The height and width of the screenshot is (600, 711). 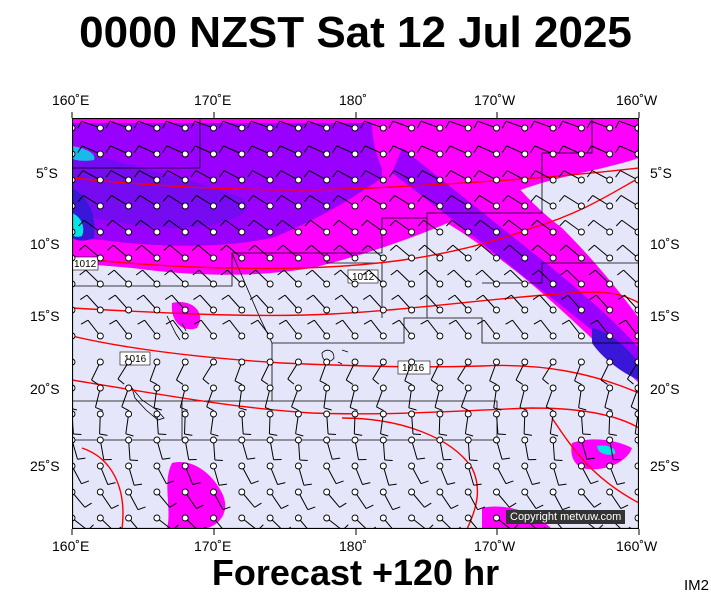 I want to click on island-vanuatu, so click(x=176, y=328).